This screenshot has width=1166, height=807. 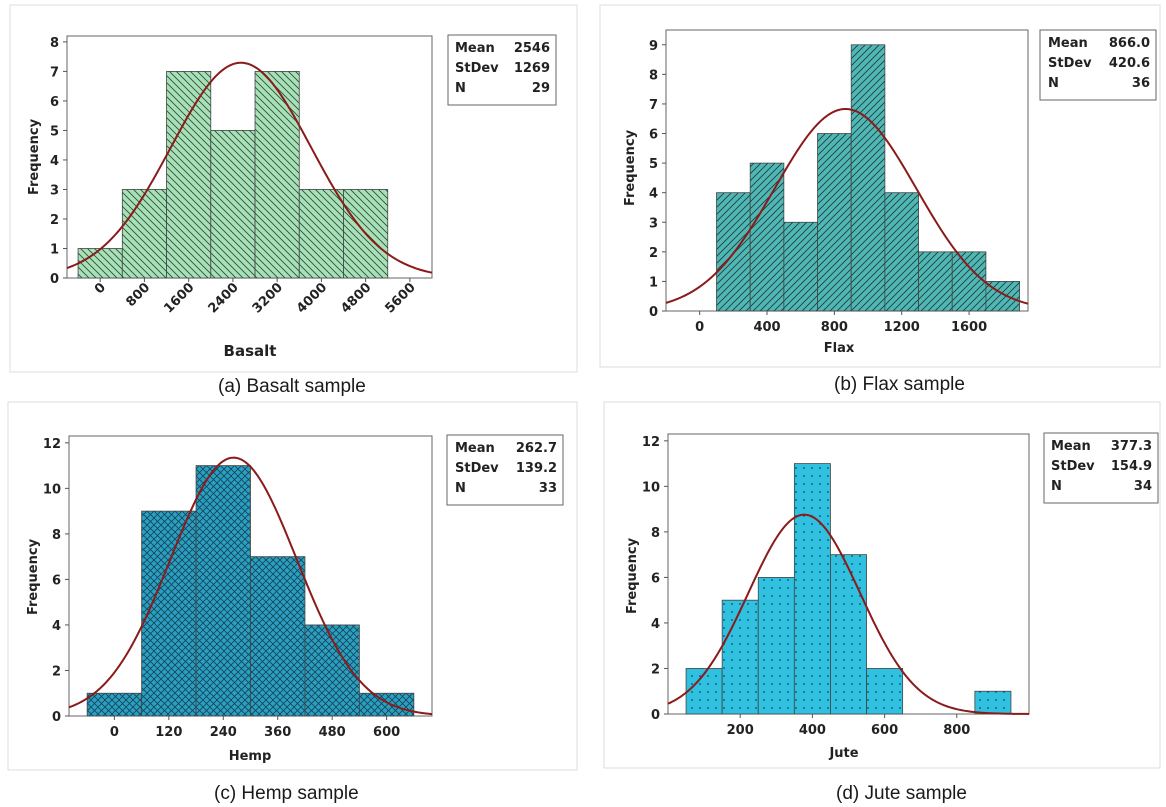 I want to click on stats-box: Mean 377.3 StDev 154.9 N 34, so click(x=1101, y=468).